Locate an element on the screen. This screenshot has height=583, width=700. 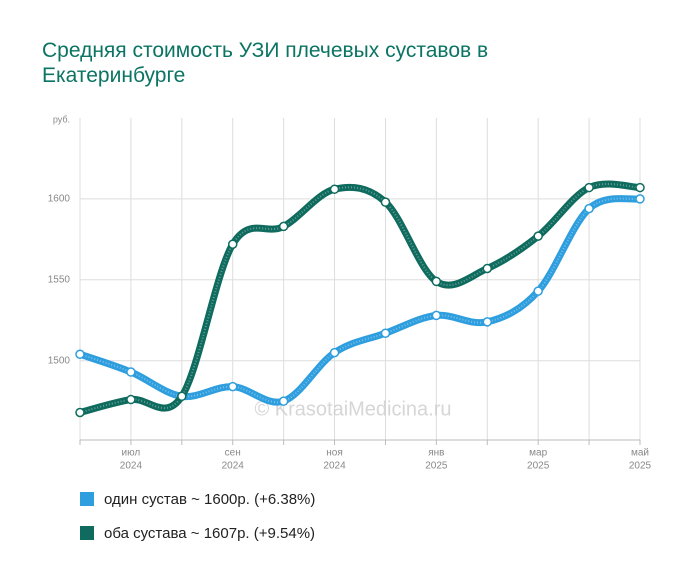
y-tick-label: 1500 is located at coordinates (59, 360).